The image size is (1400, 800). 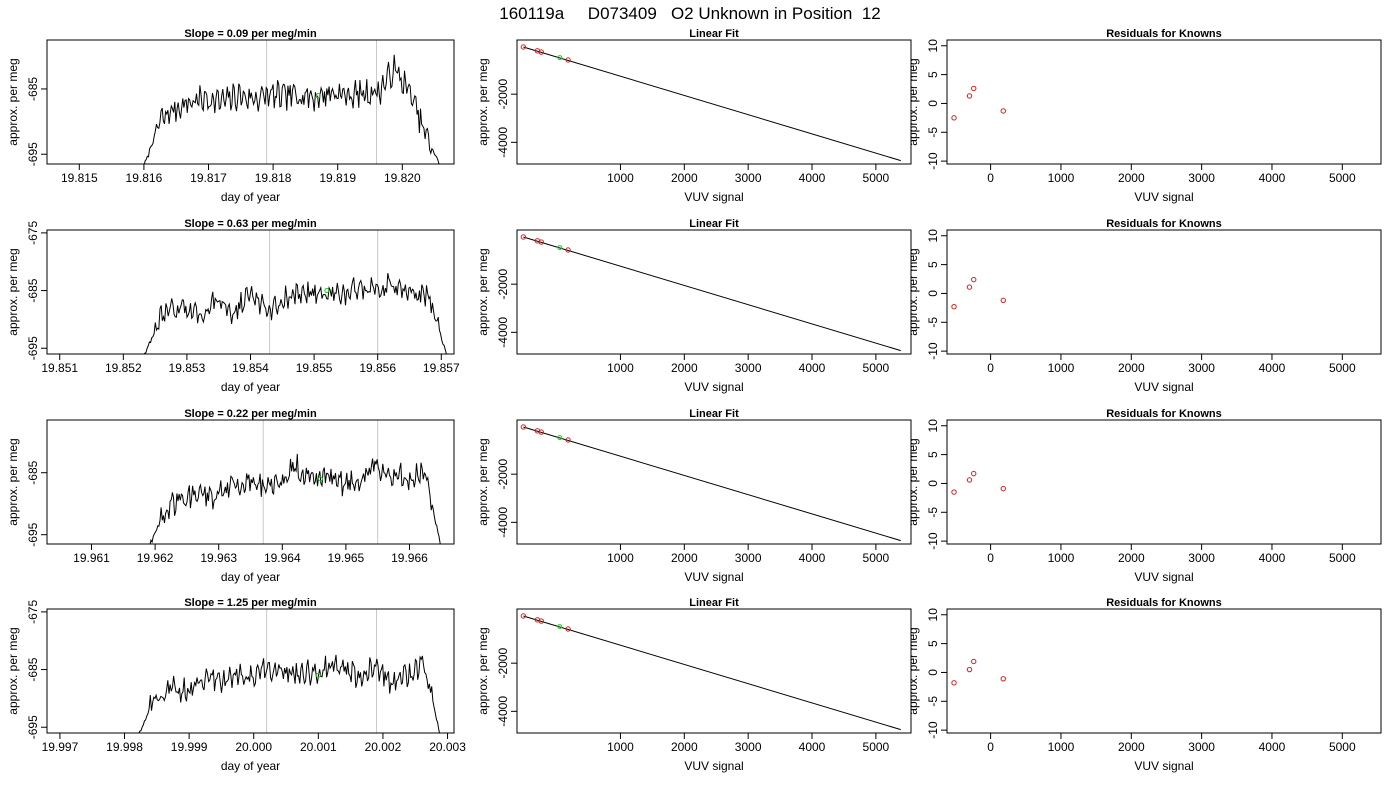 I want to click on x-tick-label: 20.000, so click(x=253, y=747).